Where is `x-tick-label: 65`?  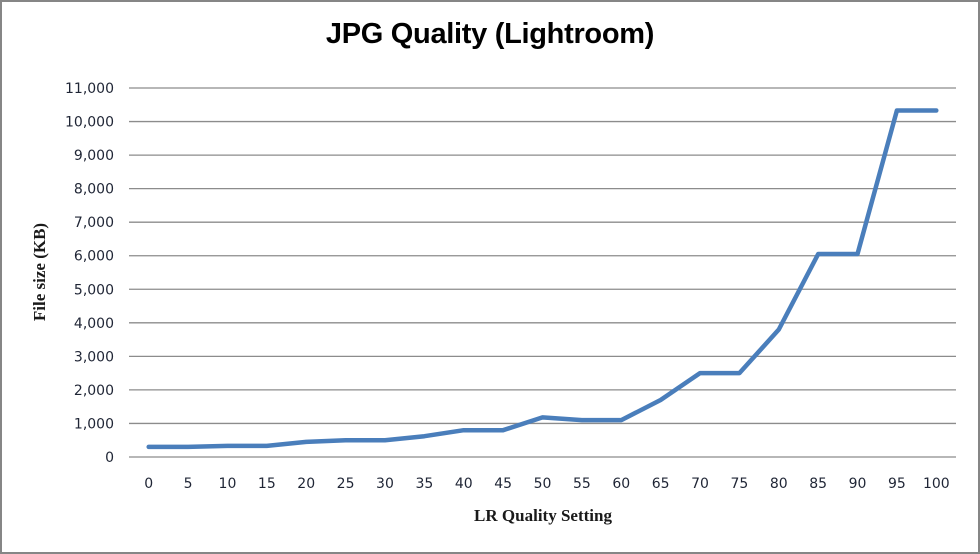 x-tick-label: 65 is located at coordinates (661, 484).